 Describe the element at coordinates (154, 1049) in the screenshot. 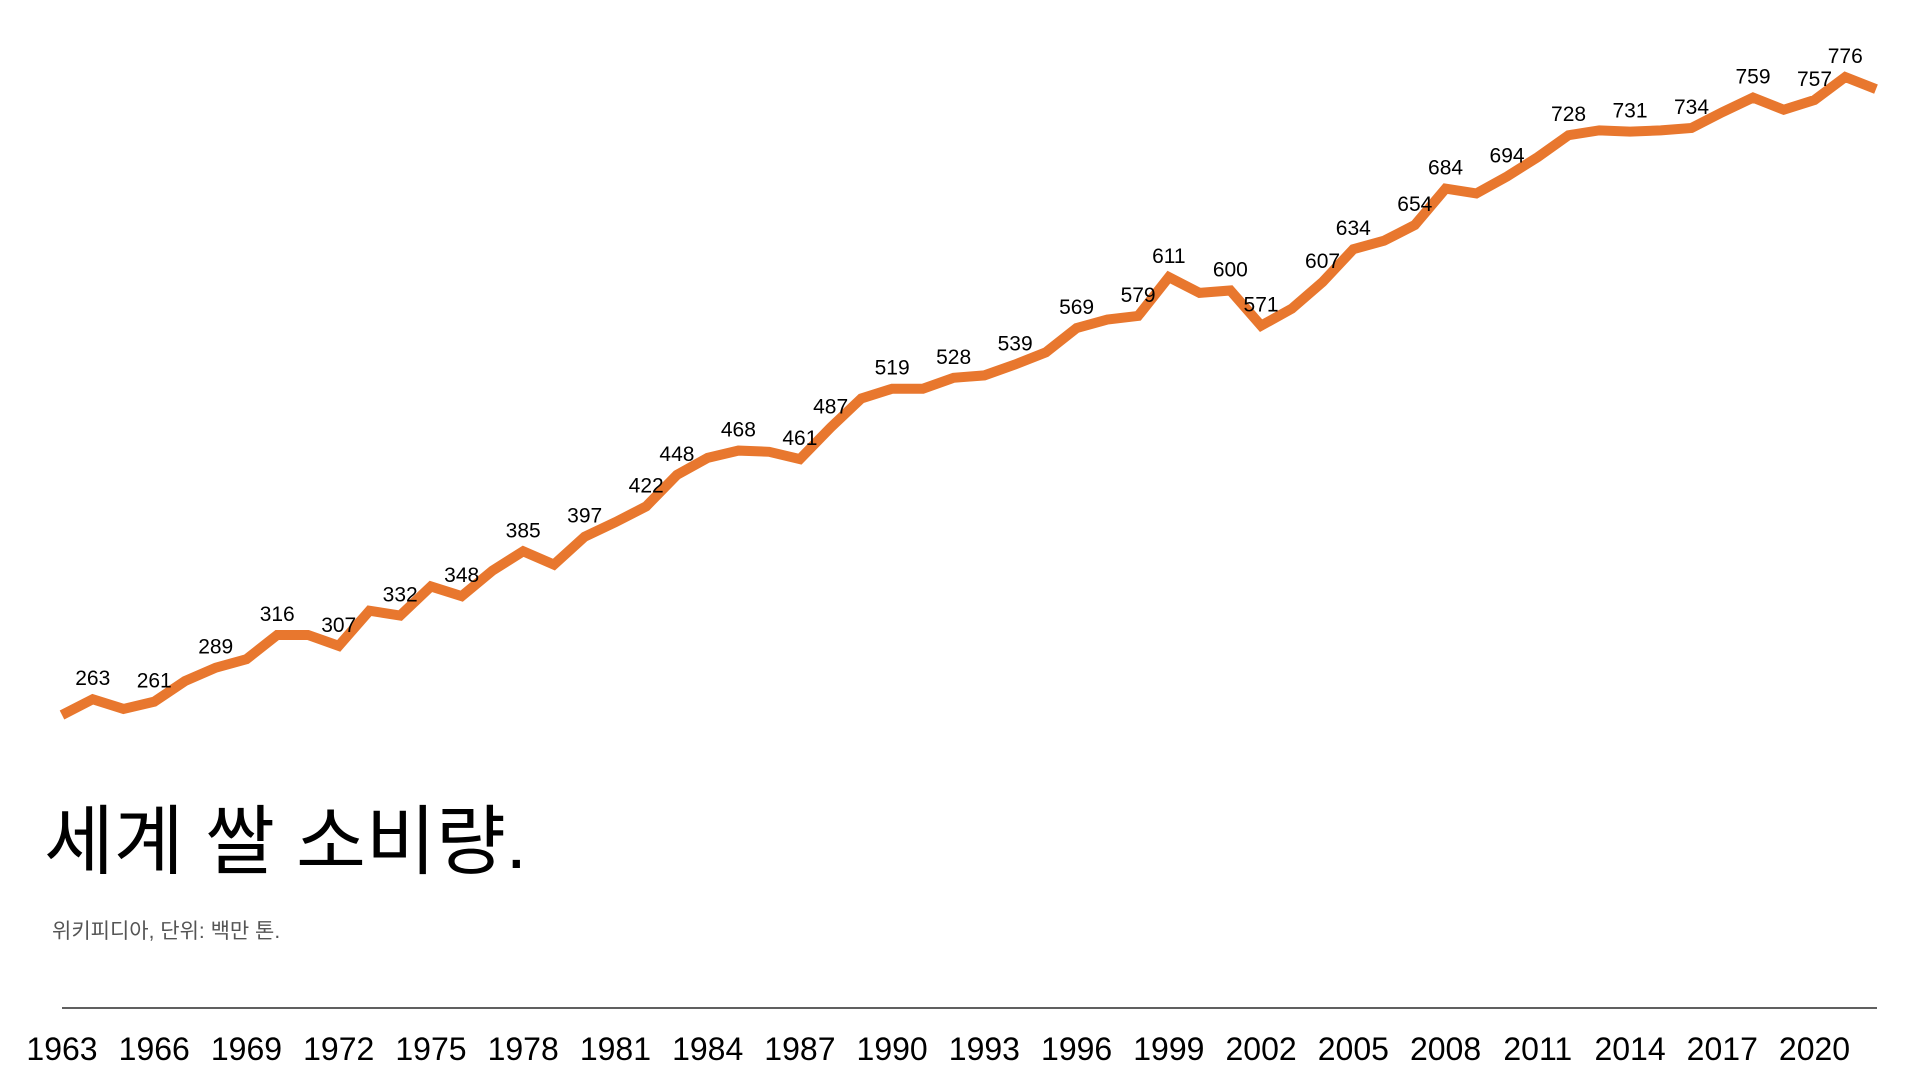

I see `x-tick-label: 1966` at that location.